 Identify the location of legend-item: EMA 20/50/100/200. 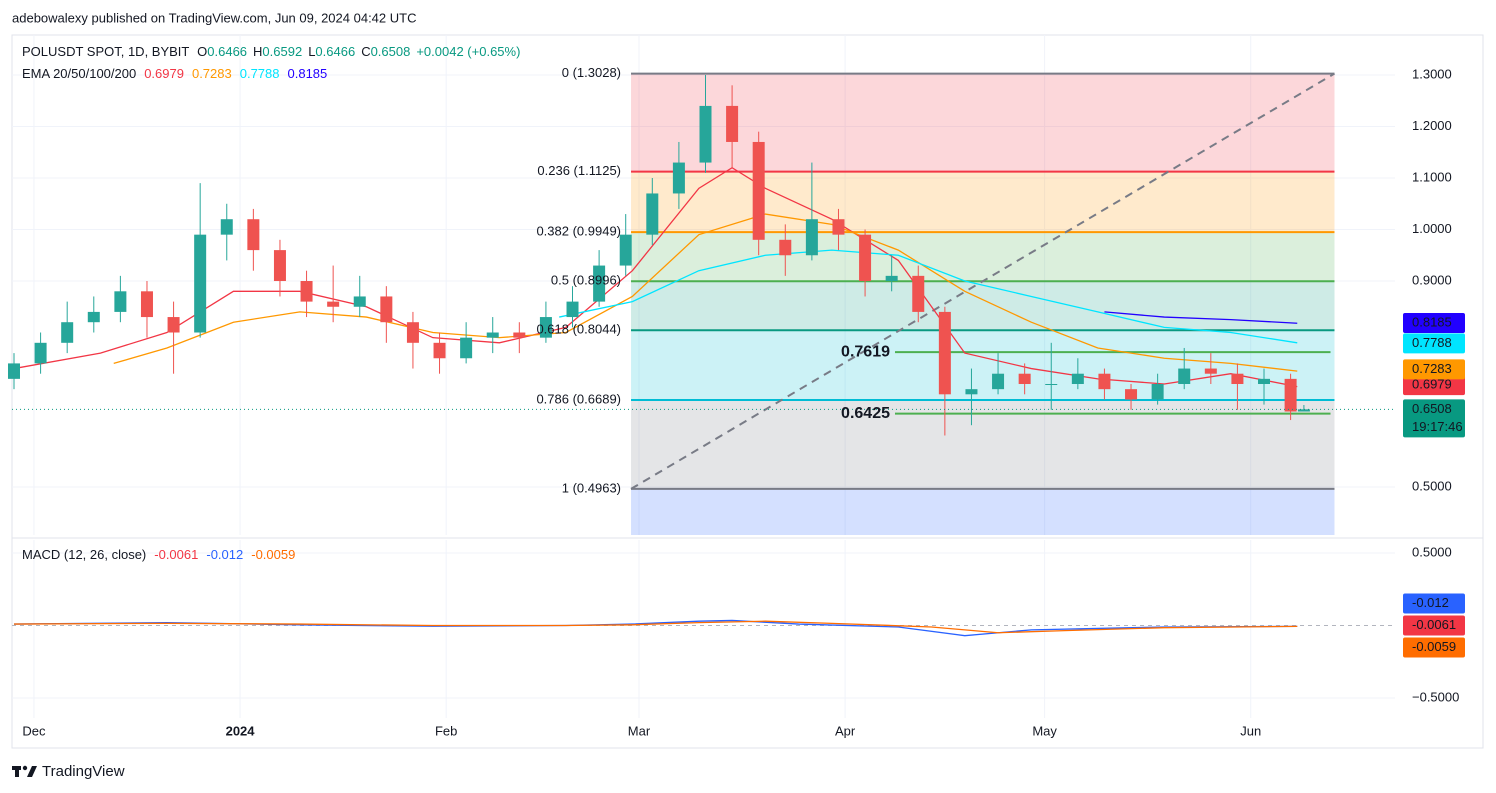
(79, 73).